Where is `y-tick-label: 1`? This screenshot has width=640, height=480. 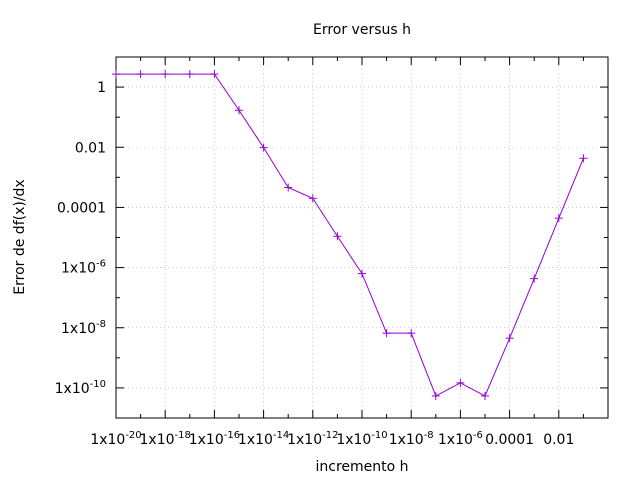 y-tick-label: 1 is located at coordinates (101, 88).